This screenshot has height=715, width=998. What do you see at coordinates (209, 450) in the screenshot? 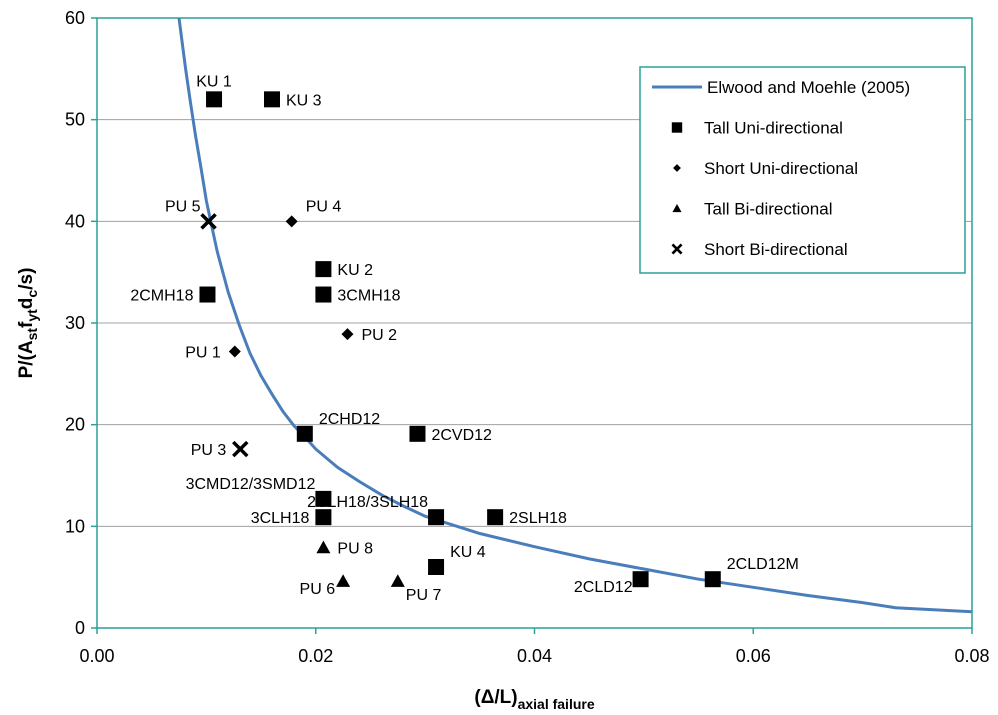
I see `point-label: PU 3` at bounding box center [209, 450].